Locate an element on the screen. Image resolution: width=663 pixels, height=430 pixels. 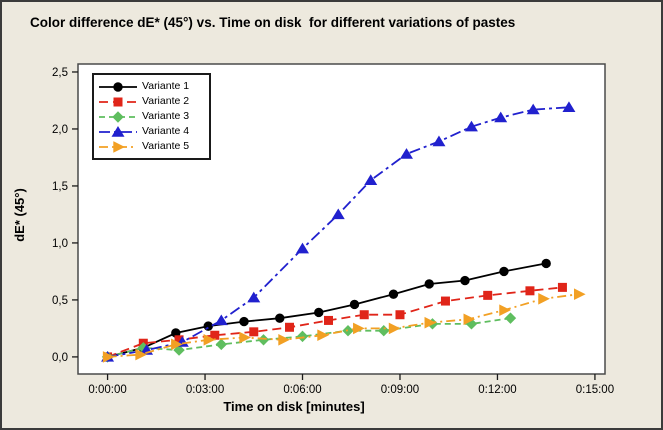
y-tick-label: 2,5 is located at coordinates (60, 73).